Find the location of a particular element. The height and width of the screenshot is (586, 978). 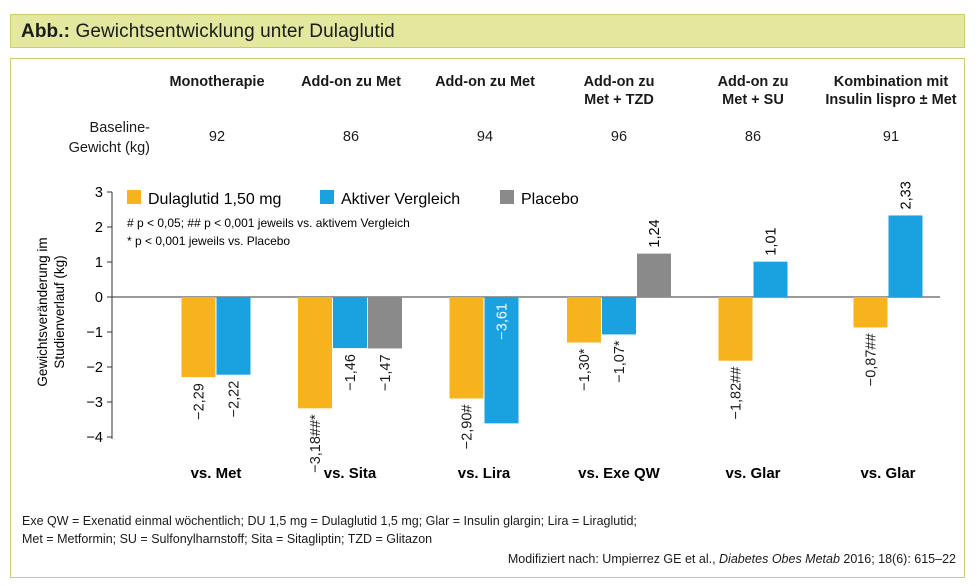

baseline-label-line1: Baseline- is located at coordinates (119, 128).